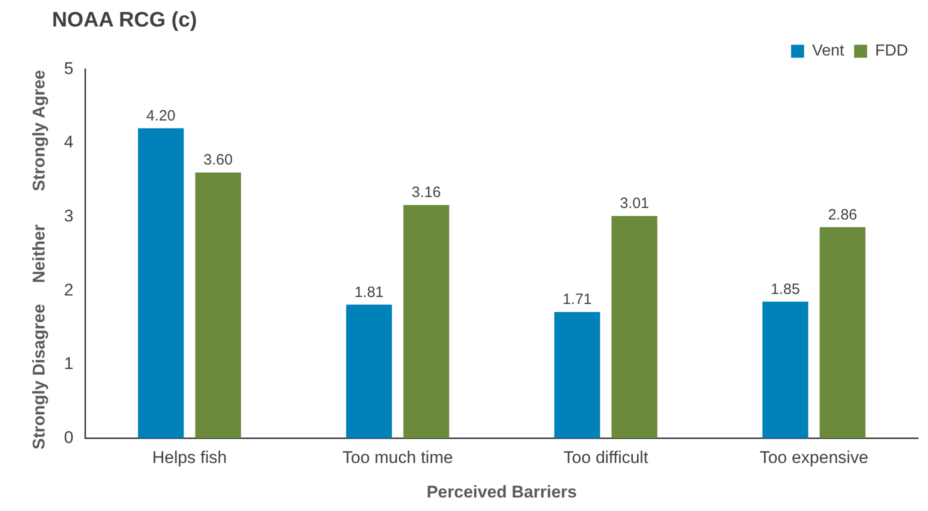 The width and height of the screenshot is (928, 511). Describe the element at coordinates (69, 68) in the screenshot. I see `y-tick-label: 5` at that location.